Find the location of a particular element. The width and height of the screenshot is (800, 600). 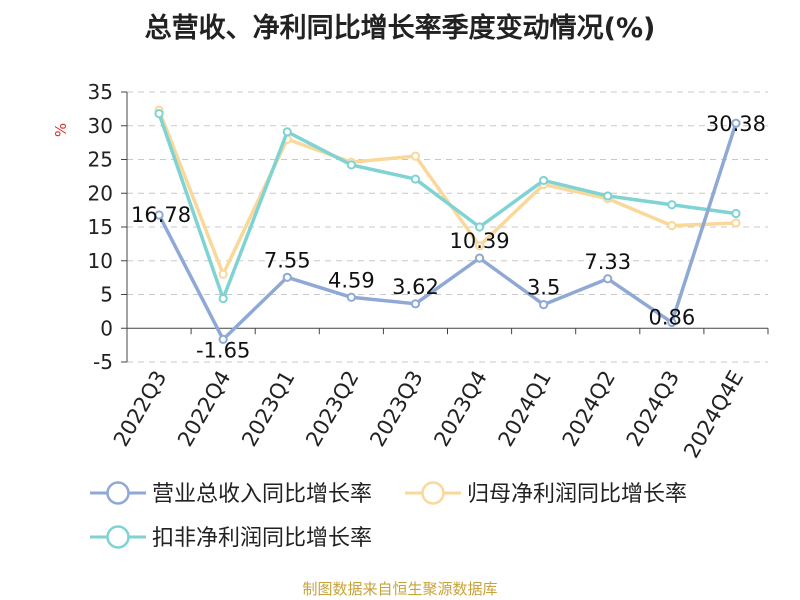

chart-title: 总营收、净利同比增长率季度变动情况(%) is located at coordinates (400, 28).